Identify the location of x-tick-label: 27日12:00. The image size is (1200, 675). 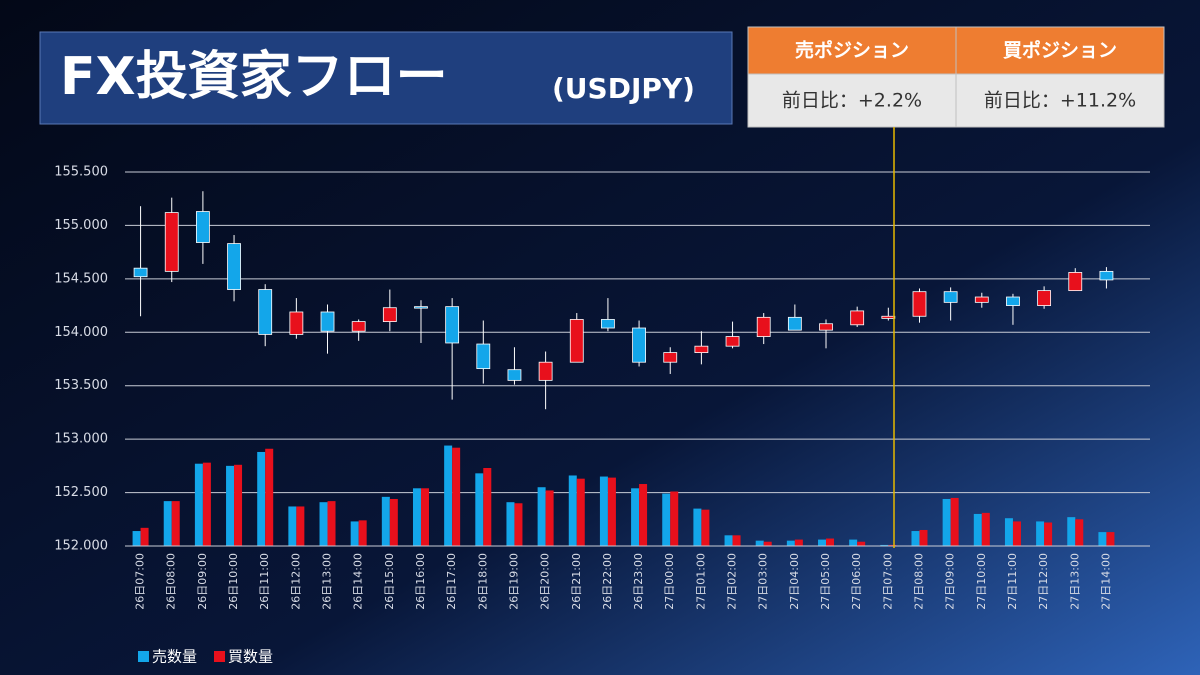
(1043, 581).